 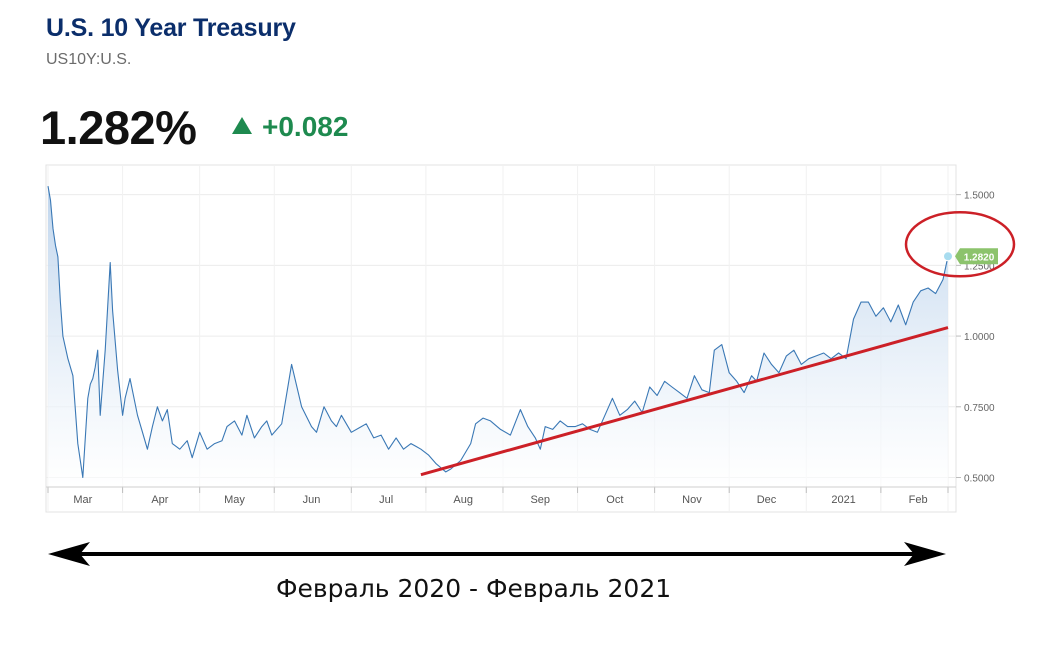 What do you see at coordinates (312, 500) in the screenshot?
I see `x-tick-label: Jun` at bounding box center [312, 500].